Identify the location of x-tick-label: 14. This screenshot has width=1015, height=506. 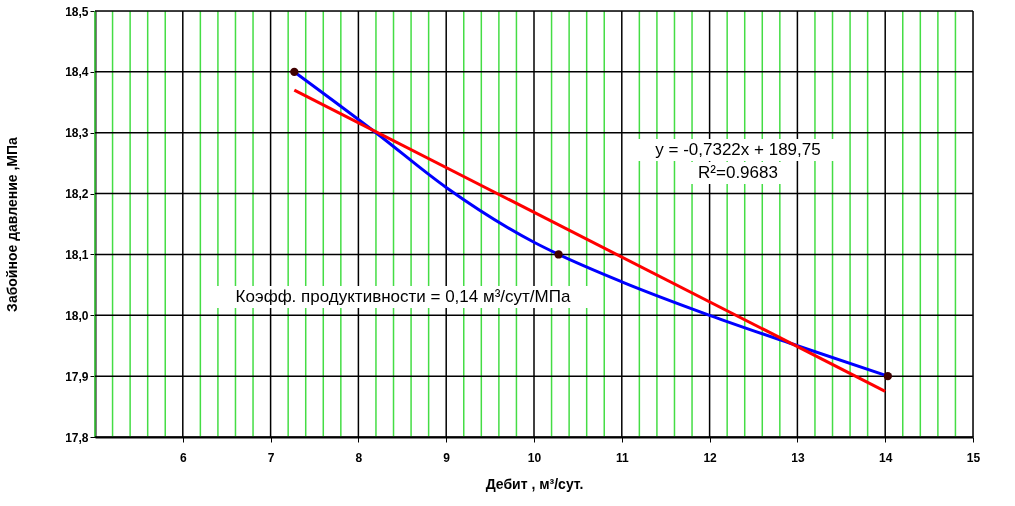
(886, 457).